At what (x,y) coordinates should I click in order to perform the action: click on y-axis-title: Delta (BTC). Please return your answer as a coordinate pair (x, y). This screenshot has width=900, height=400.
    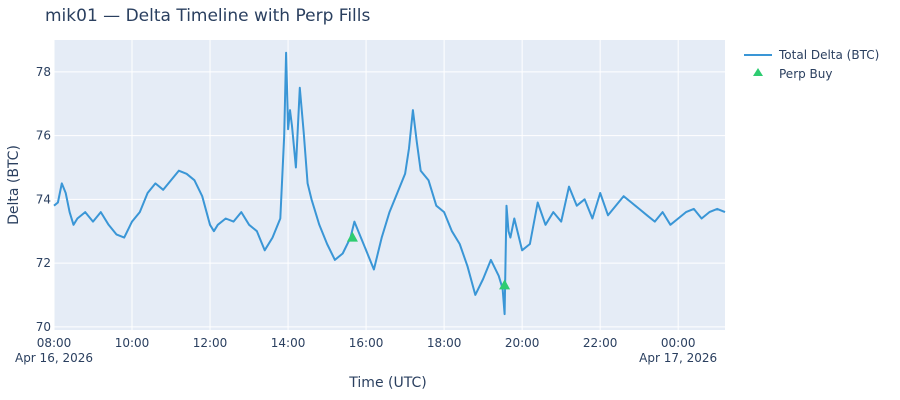
    Looking at the image, I should click on (14, 185).